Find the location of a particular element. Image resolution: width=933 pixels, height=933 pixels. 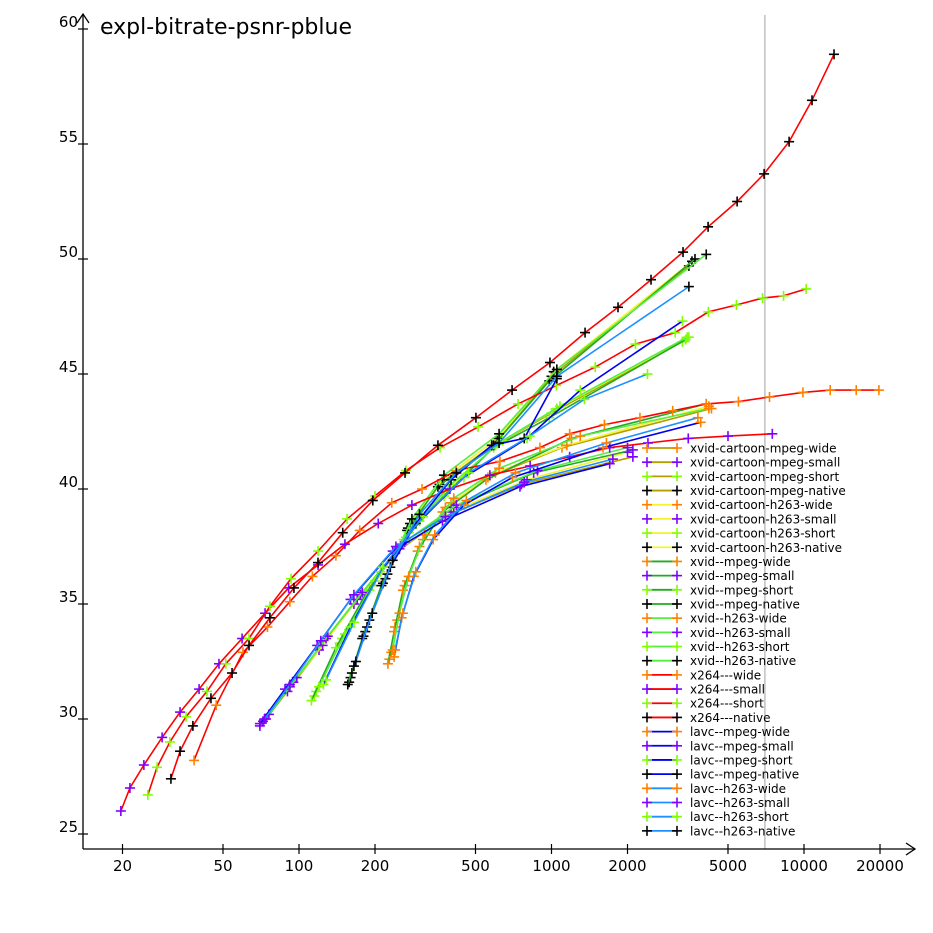

legend-item: lavc--mpeg-small is located at coordinates (718, 746).